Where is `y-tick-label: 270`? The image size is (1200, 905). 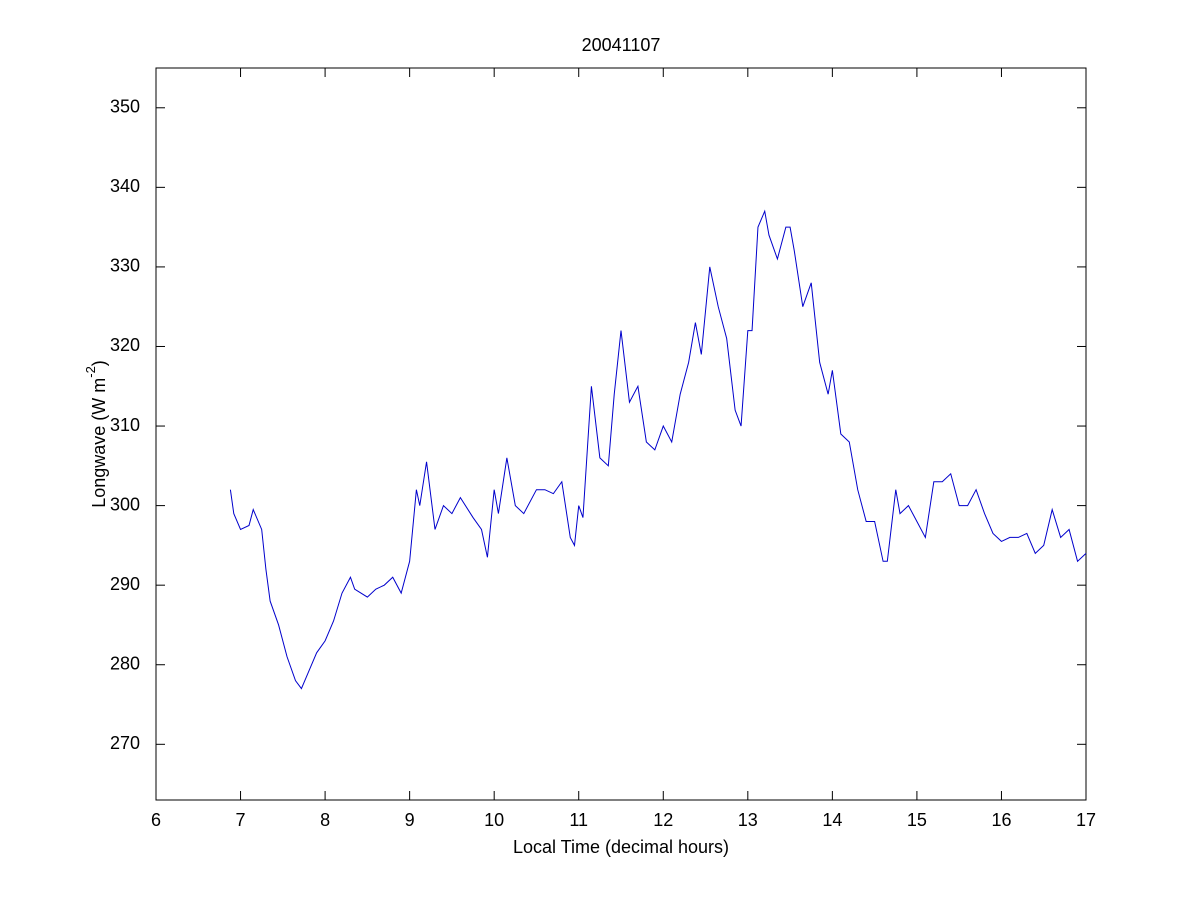
y-tick-label: 270 is located at coordinates (125, 743).